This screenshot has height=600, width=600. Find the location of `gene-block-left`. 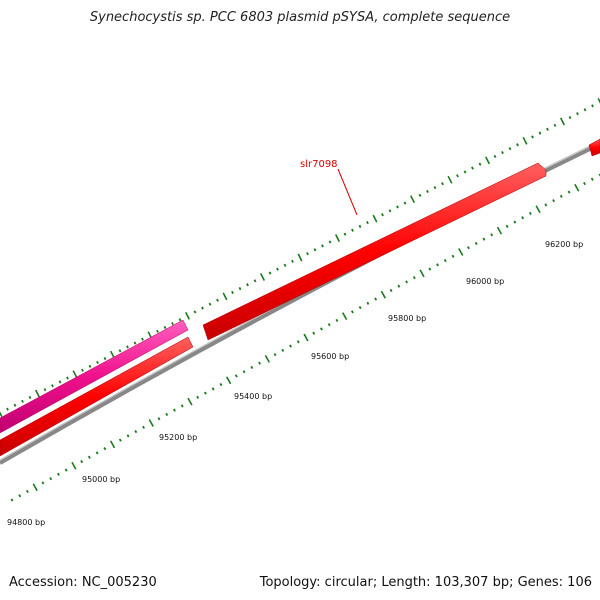

gene-block-left is located at coordinates (97, 396).